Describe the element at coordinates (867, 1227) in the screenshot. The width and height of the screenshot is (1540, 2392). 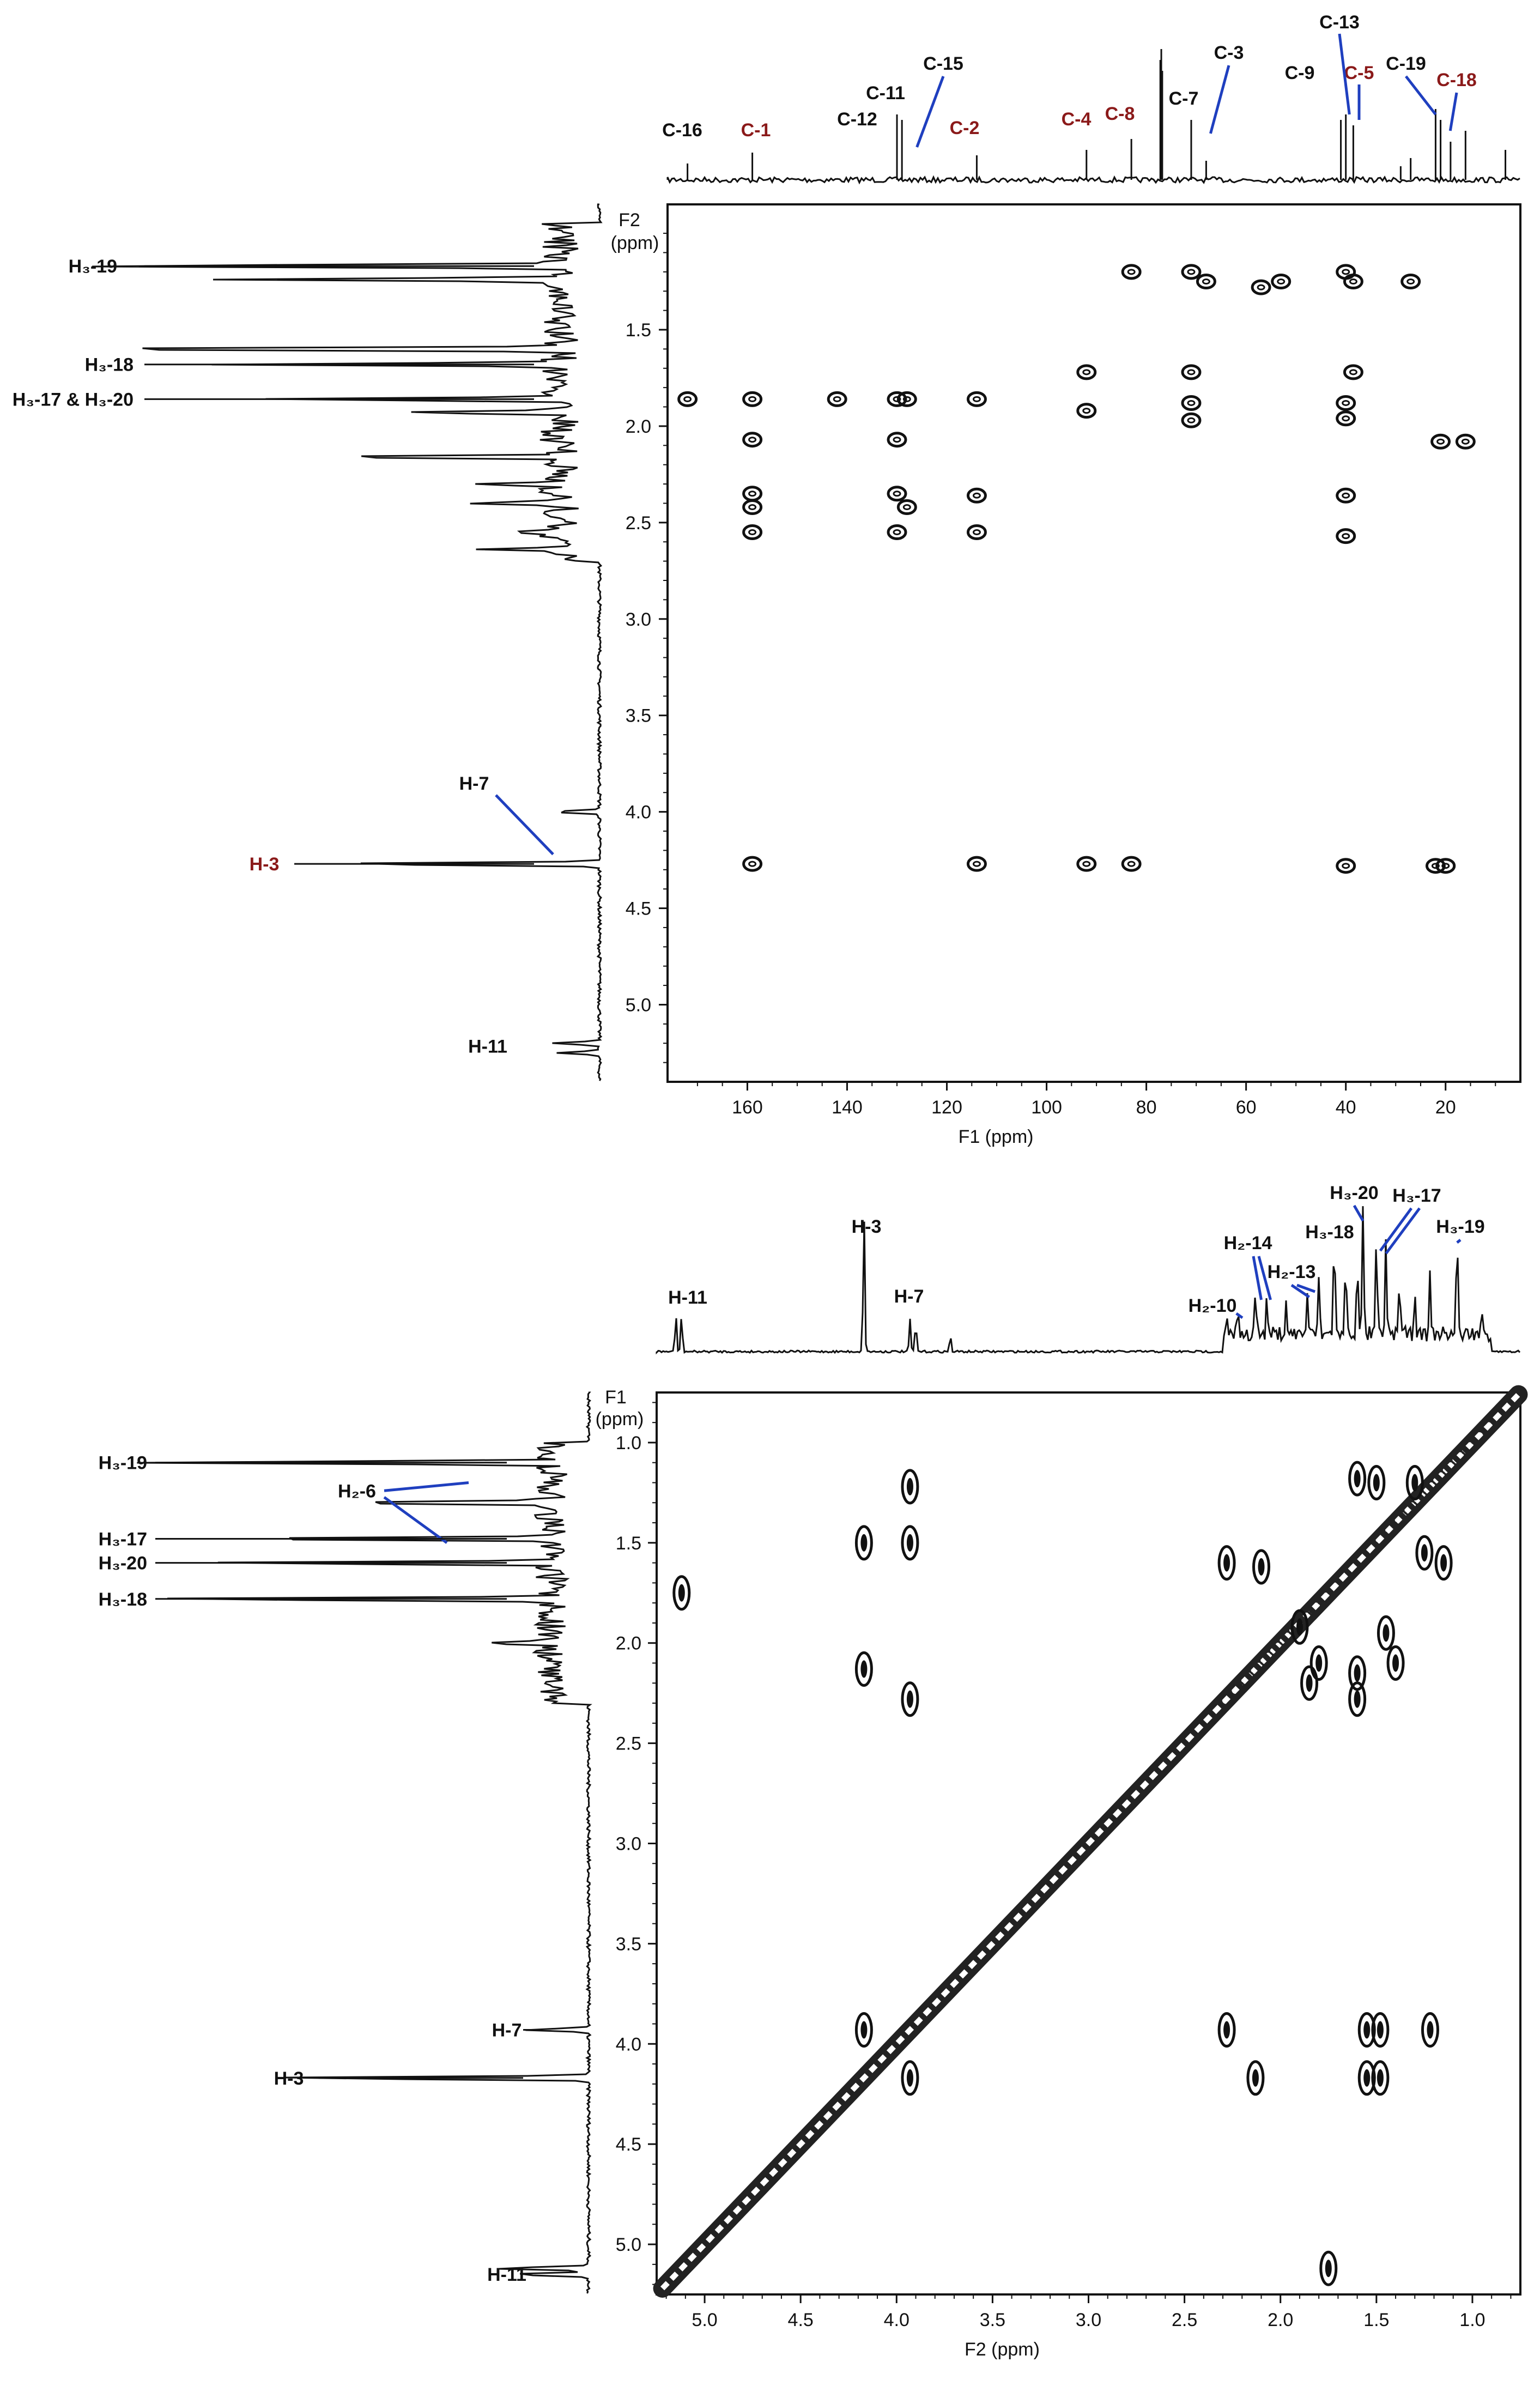
I see `cosy-proton-label: H-3` at that location.